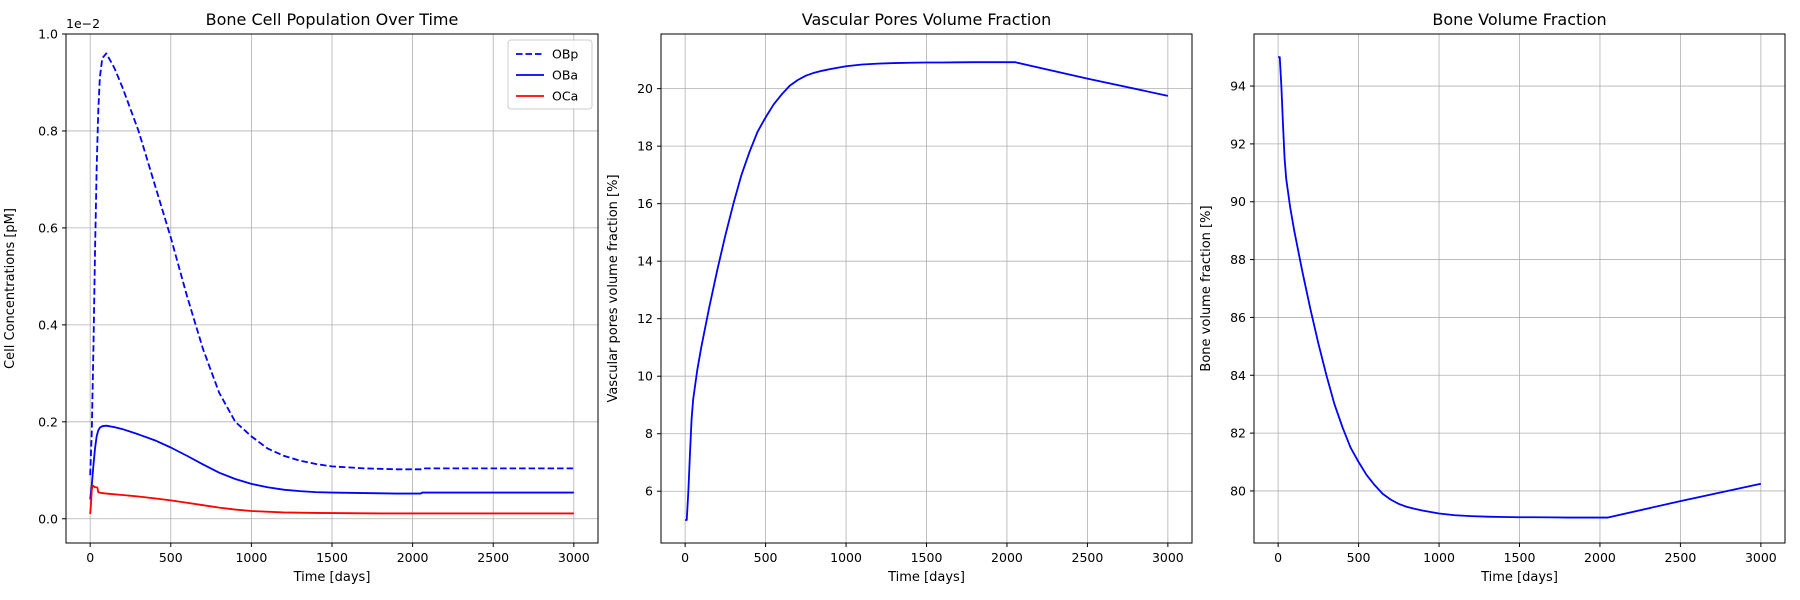  I want to click on y-tick-label: 0.6, so click(48, 227).